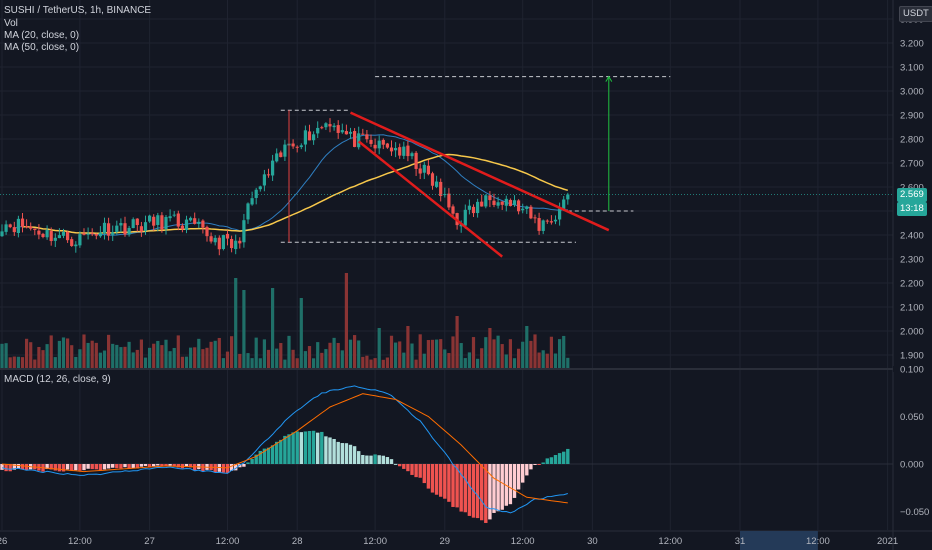  Describe the element at coordinates (42, 47) in the screenshot. I see `legend-ma50: MA (50, close, 0)` at that location.